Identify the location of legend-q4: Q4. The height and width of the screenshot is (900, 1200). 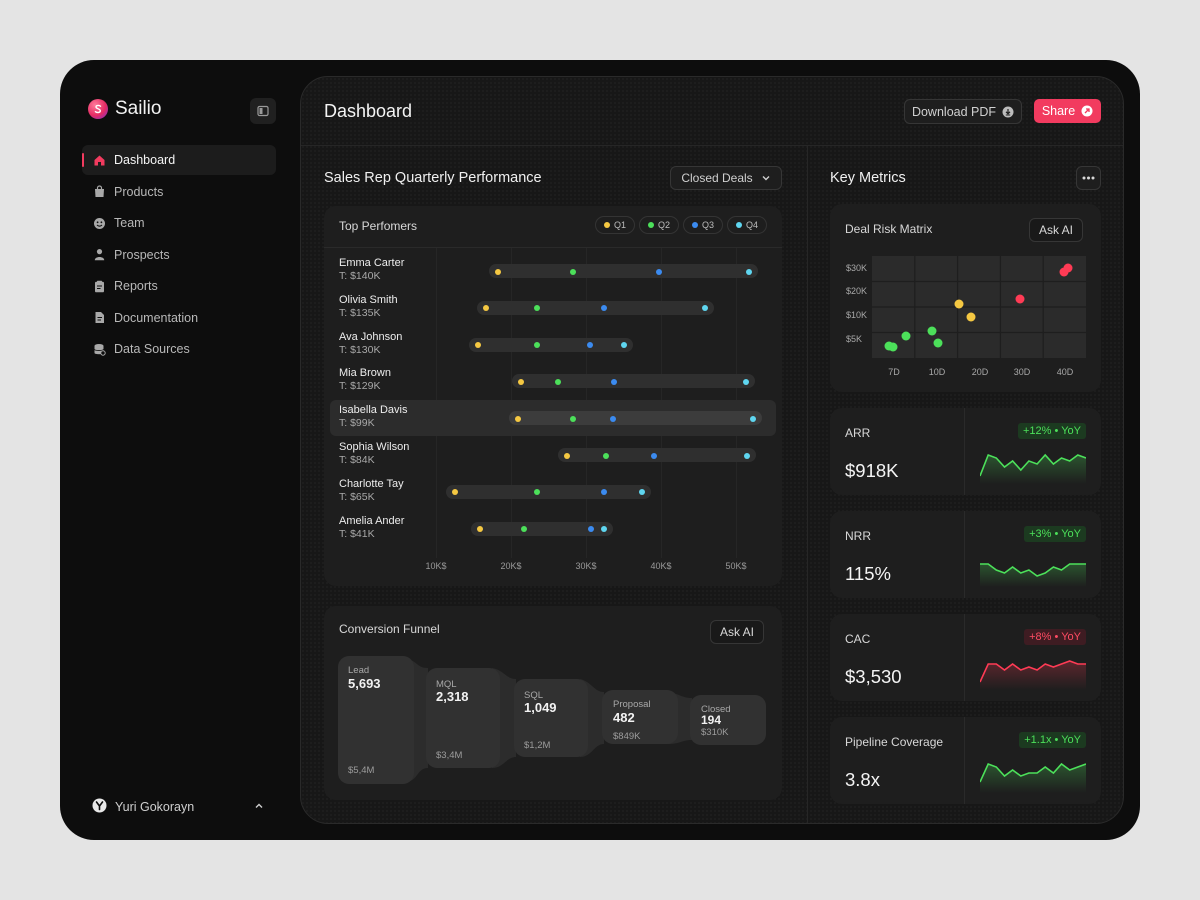
(746, 225).